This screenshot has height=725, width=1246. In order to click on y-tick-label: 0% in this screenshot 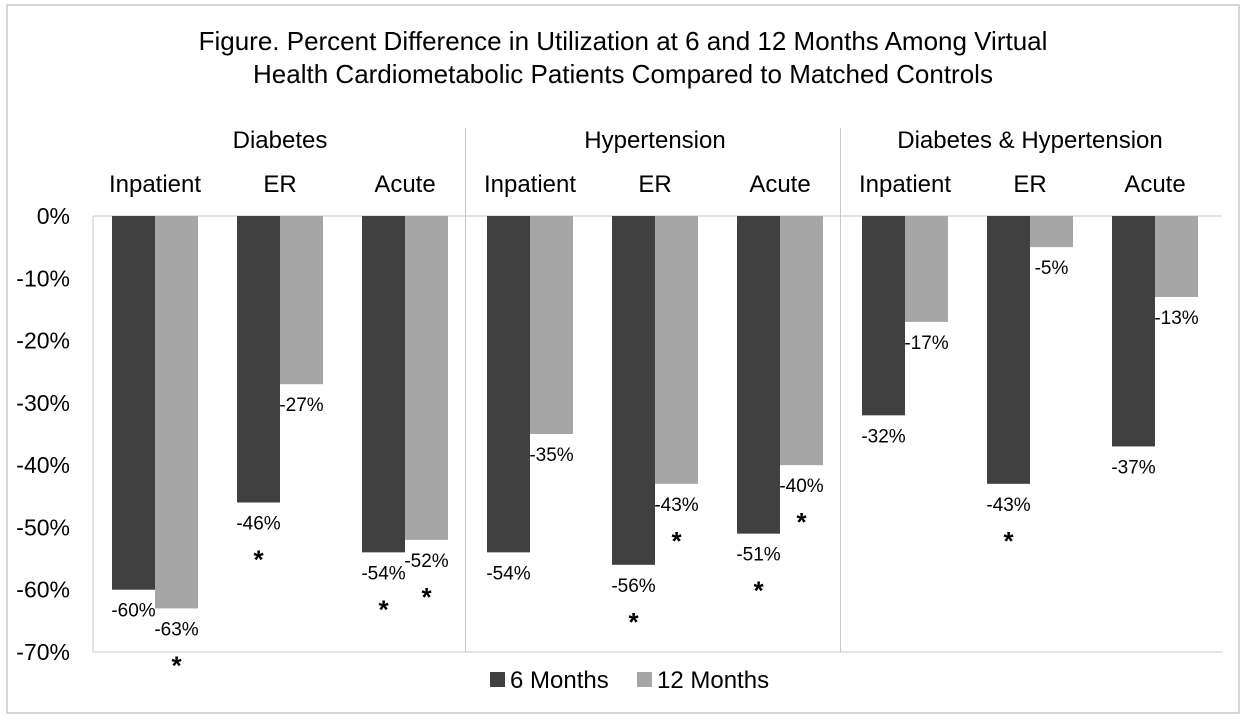, I will do `click(53, 216)`.